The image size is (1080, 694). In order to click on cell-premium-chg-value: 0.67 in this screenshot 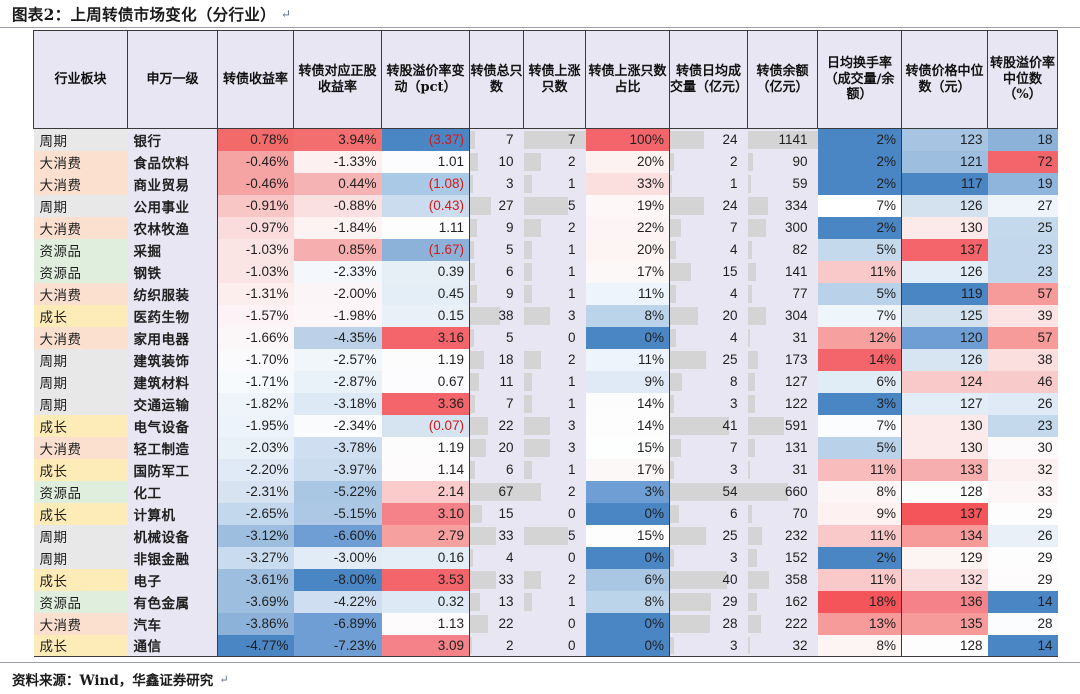, I will do `click(450, 381)`.